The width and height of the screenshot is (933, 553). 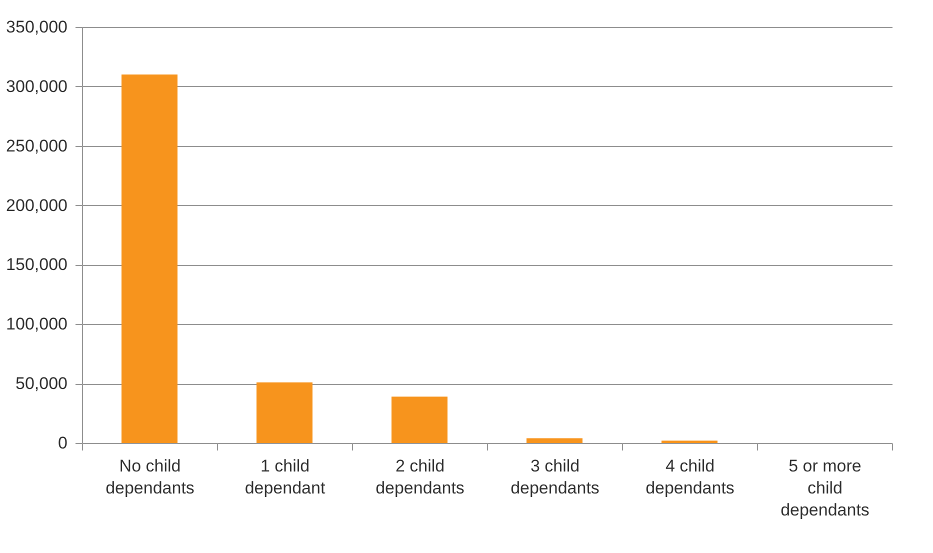 I want to click on y-tick-label: 200,000, so click(x=37, y=205).